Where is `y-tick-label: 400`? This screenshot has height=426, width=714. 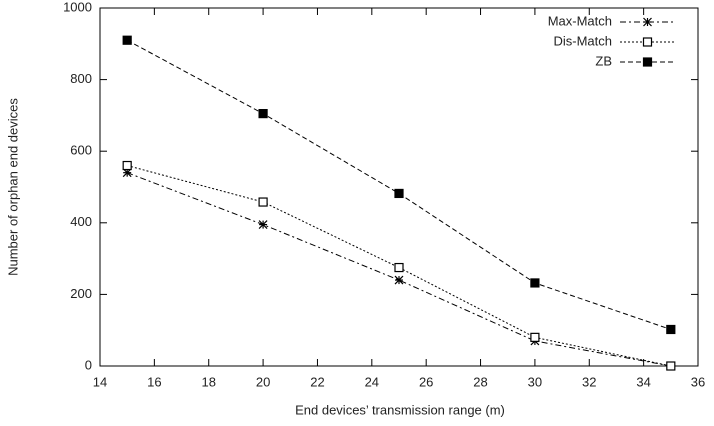
y-tick-label: 400 is located at coordinates (81, 221).